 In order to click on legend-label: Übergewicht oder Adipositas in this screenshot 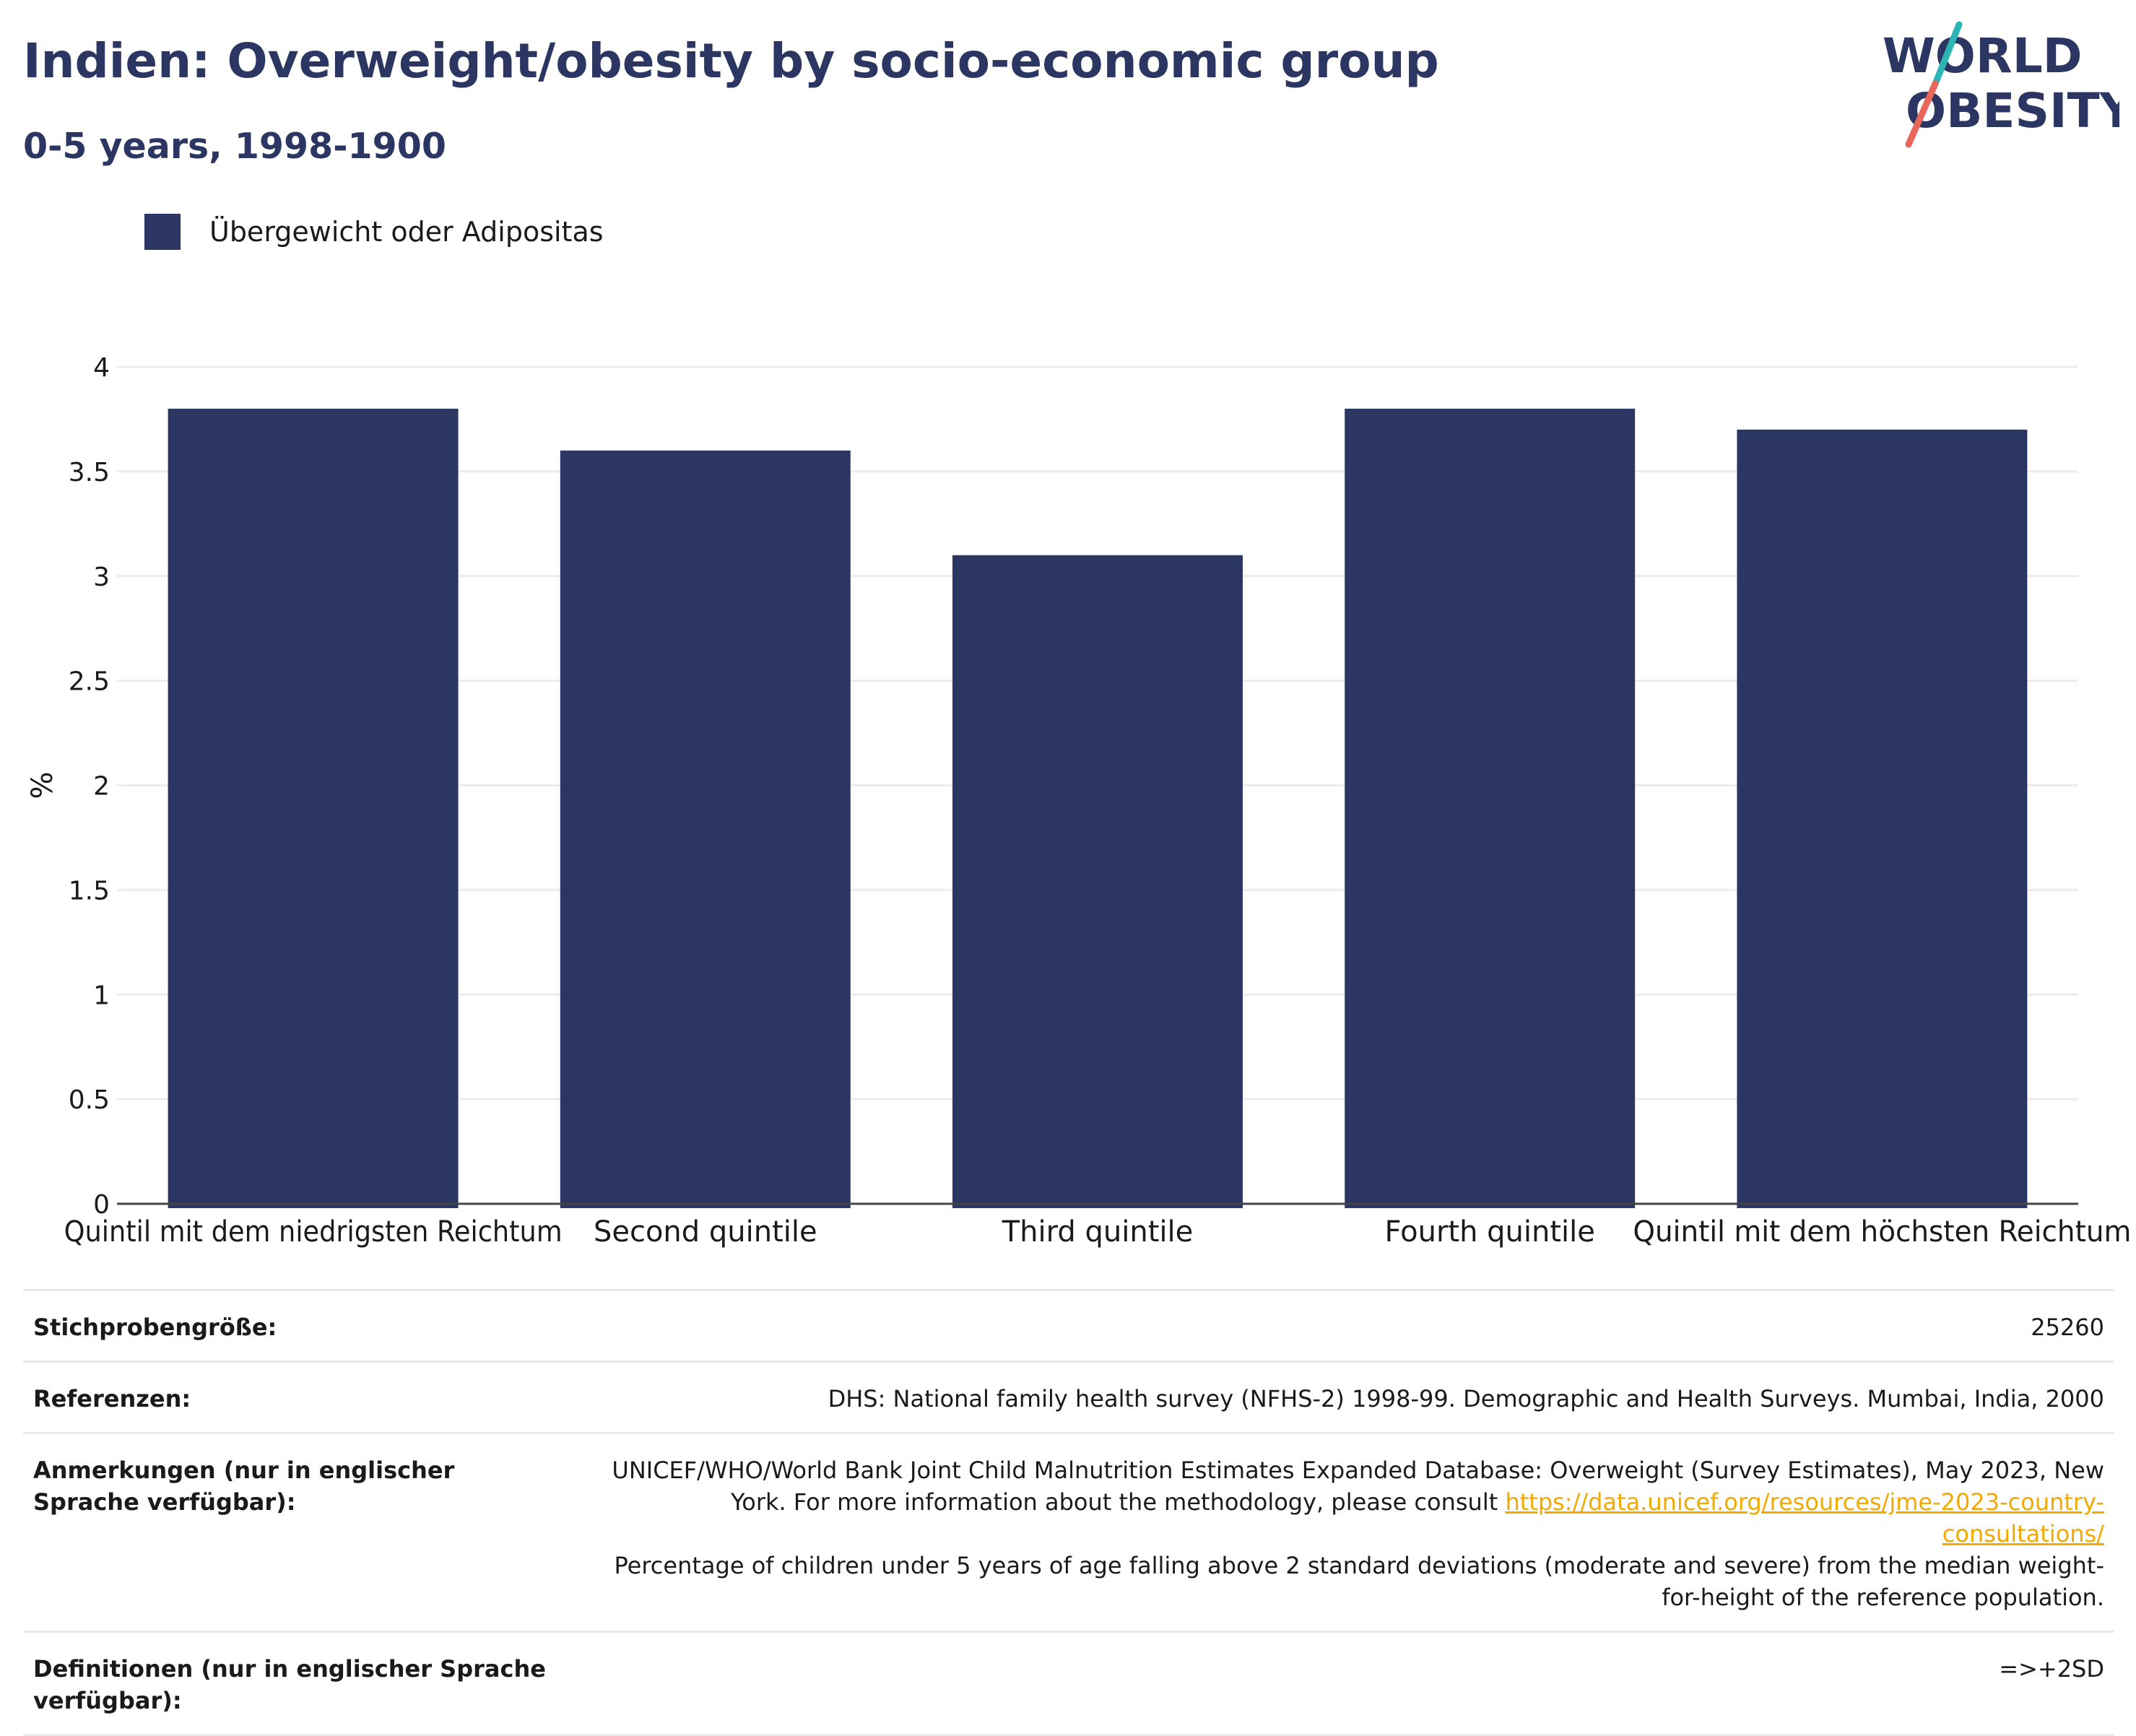, I will do `click(407, 232)`.